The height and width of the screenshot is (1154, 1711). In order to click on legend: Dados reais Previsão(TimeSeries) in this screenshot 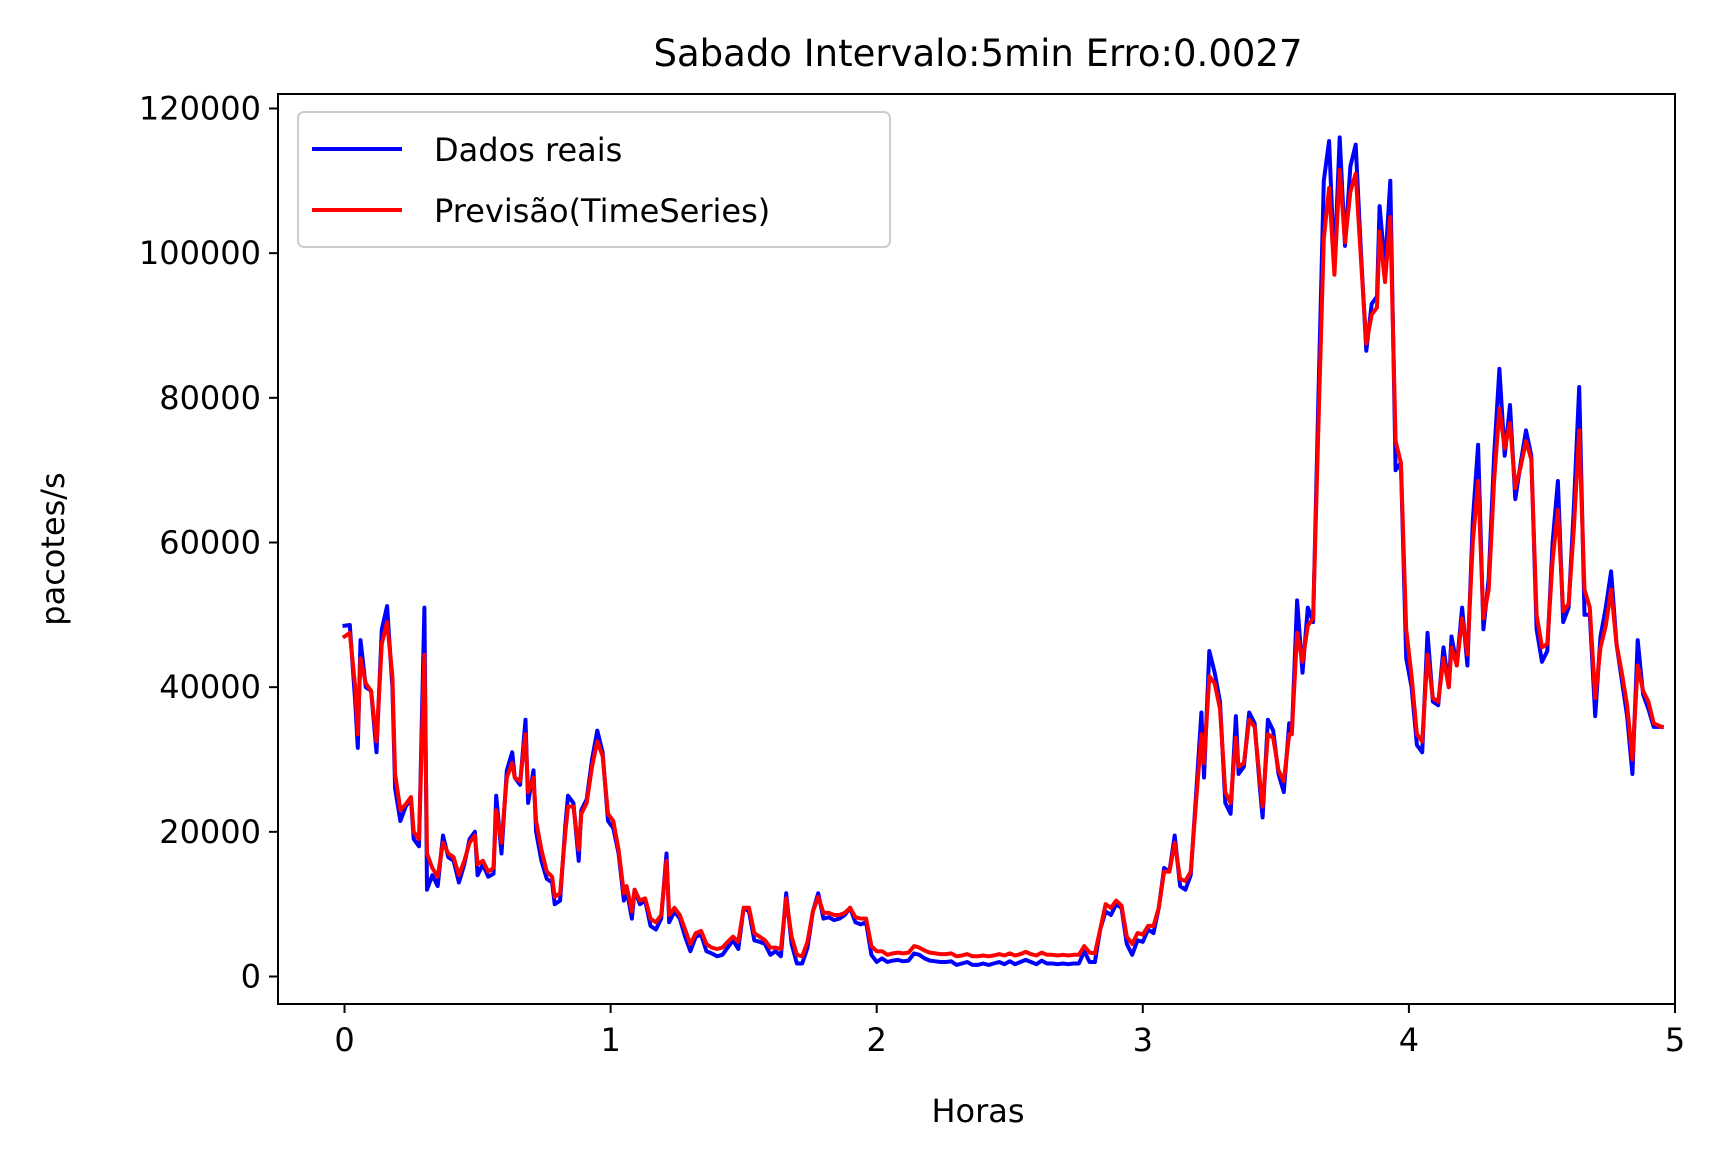, I will do `click(594, 179)`.